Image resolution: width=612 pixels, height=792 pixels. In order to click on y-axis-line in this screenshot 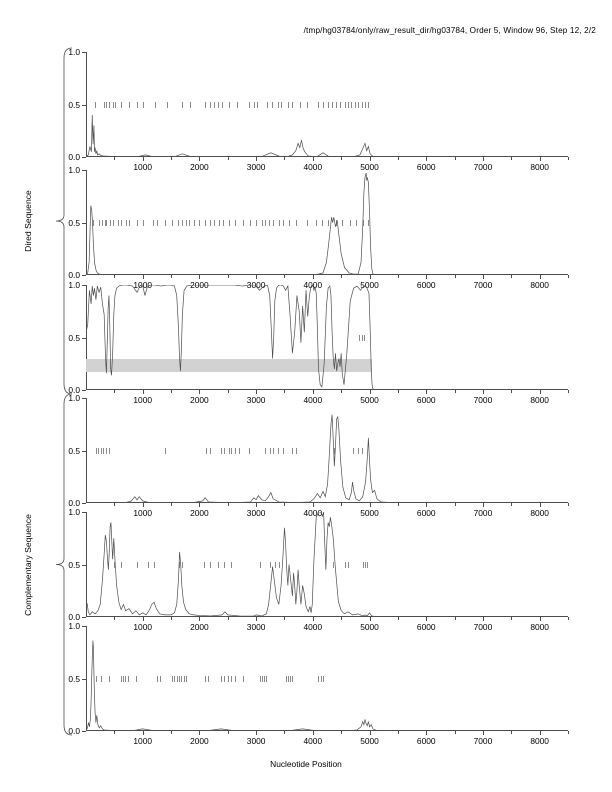, I will do `click(86, 678)`.